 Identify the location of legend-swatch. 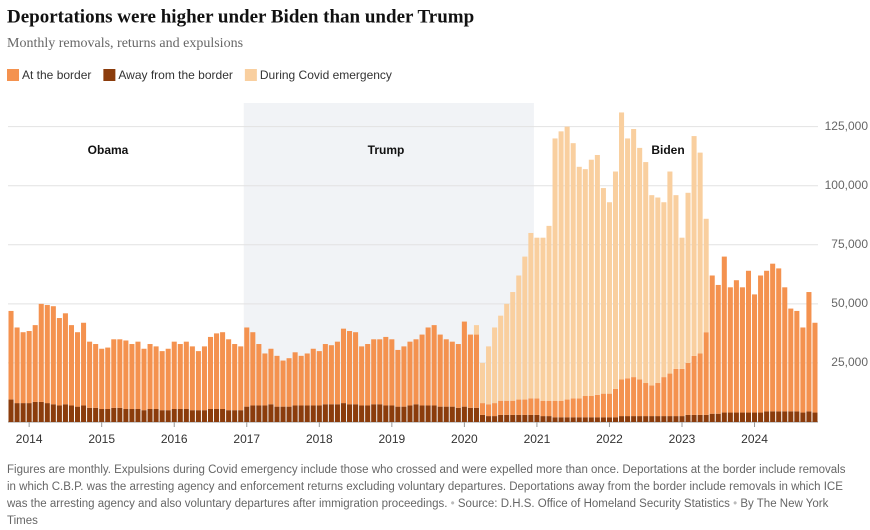
(250, 75).